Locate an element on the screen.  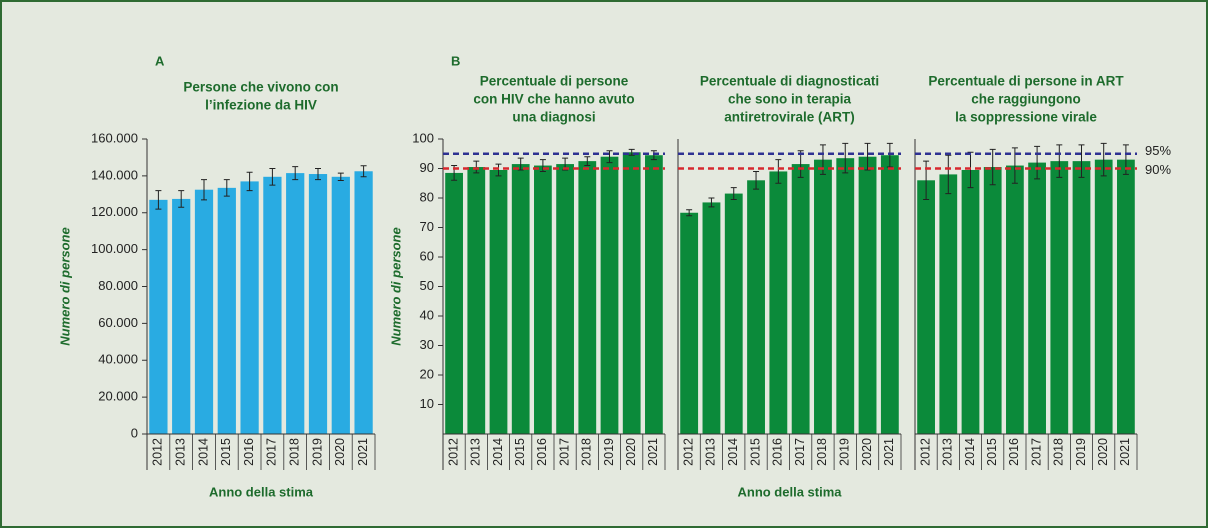
y-tick-label: 80 is located at coordinates (427, 196).